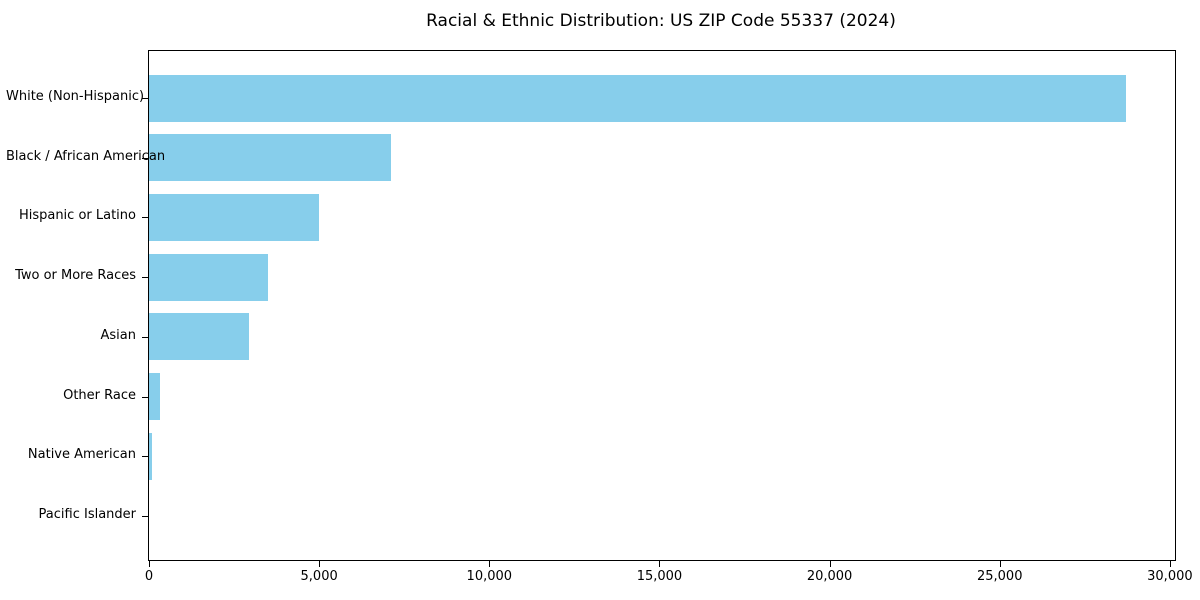 This screenshot has width=1200, height=600. I want to click on y-tick-label-native-american: Native American, so click(81, 455).